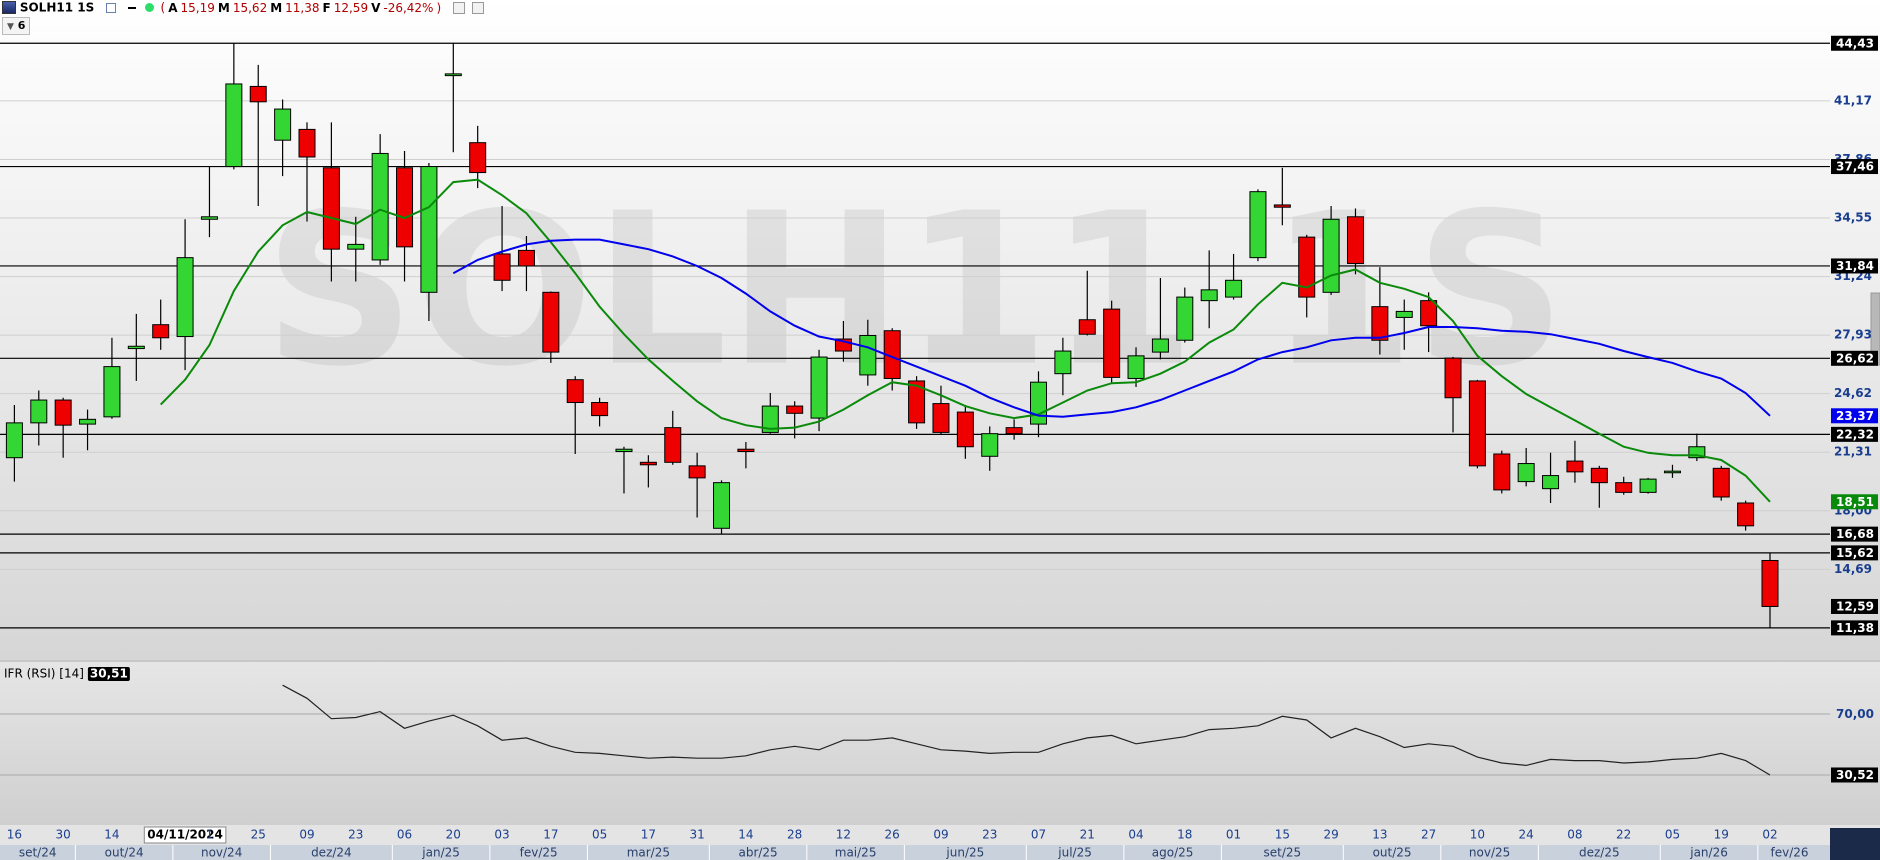  I want to click on corner-box, so click(1855, 844).